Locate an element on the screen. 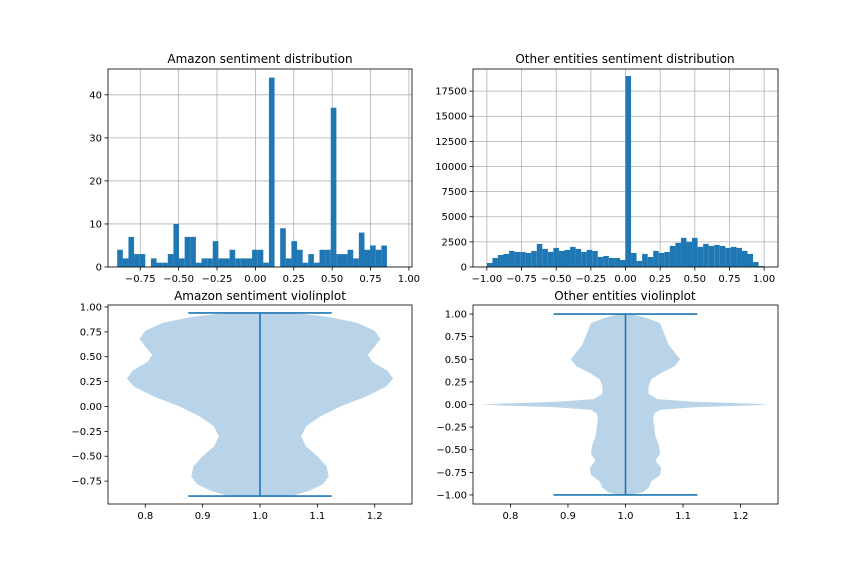 This screenshot has width=864, height=576. y-tick-label: 0.75 is located at coordinates (91, 332).